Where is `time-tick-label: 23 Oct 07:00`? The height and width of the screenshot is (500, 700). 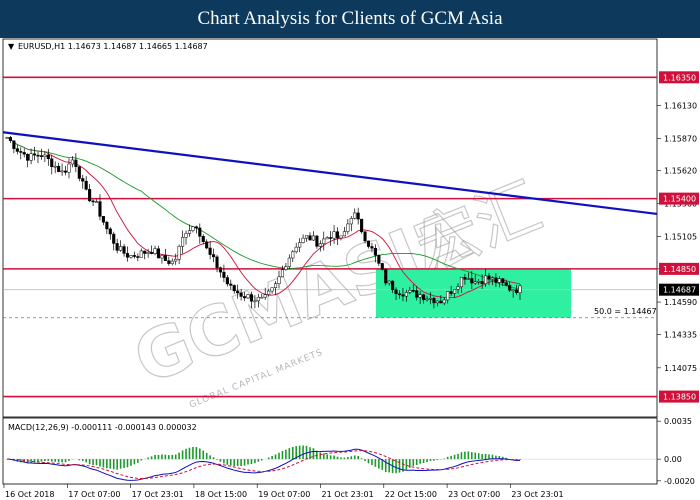 time-tick-label: 23 Oct 07:00 is located at coordinates (474, 494).